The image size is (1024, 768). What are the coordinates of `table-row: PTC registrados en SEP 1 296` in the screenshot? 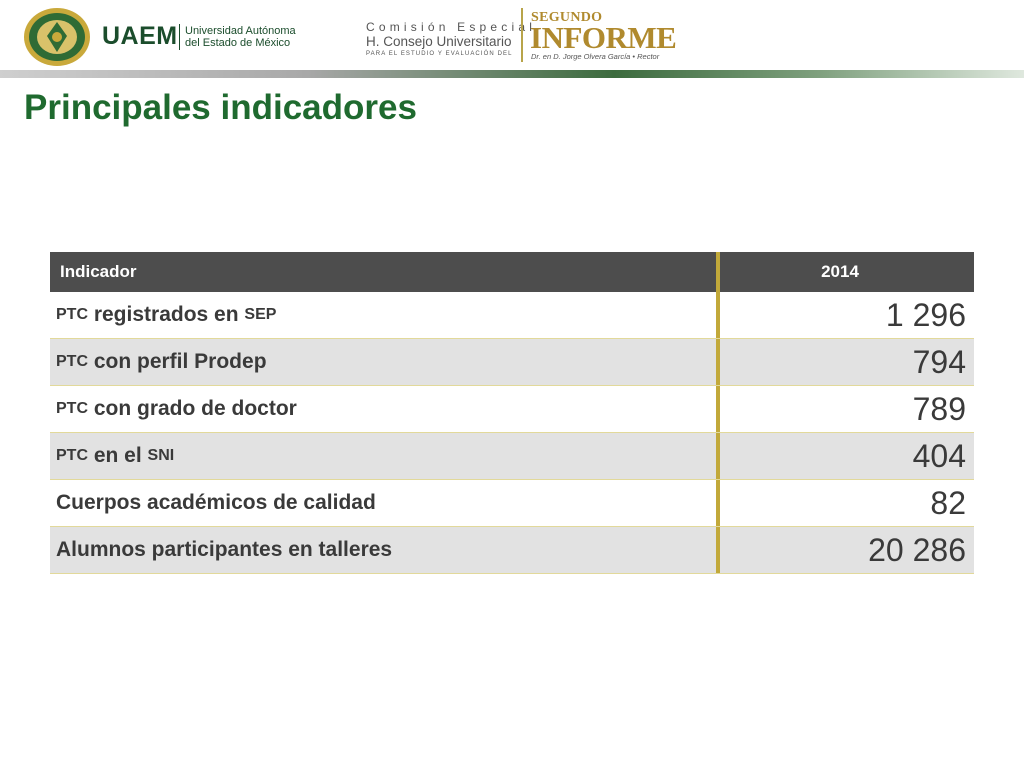 It's located at (512, 315).